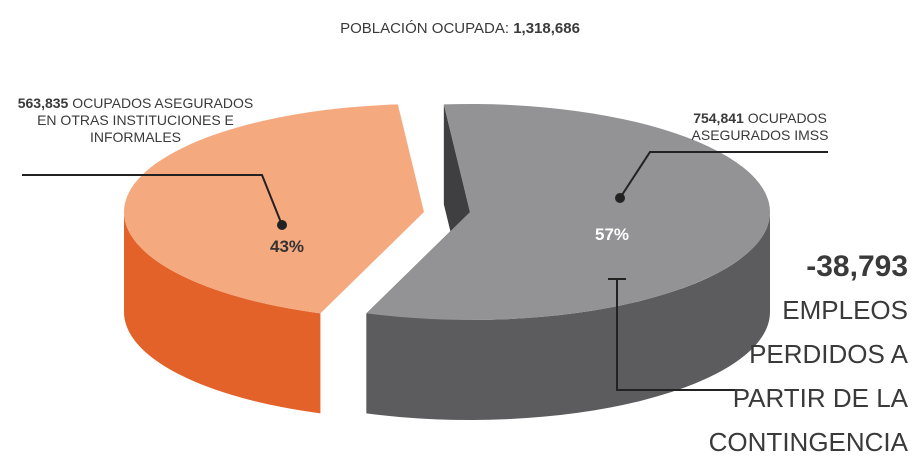 Image resolution: width=920 pixels, height=475 pixels. I want to click on annotation-value: -38,793, so click(857, 266).